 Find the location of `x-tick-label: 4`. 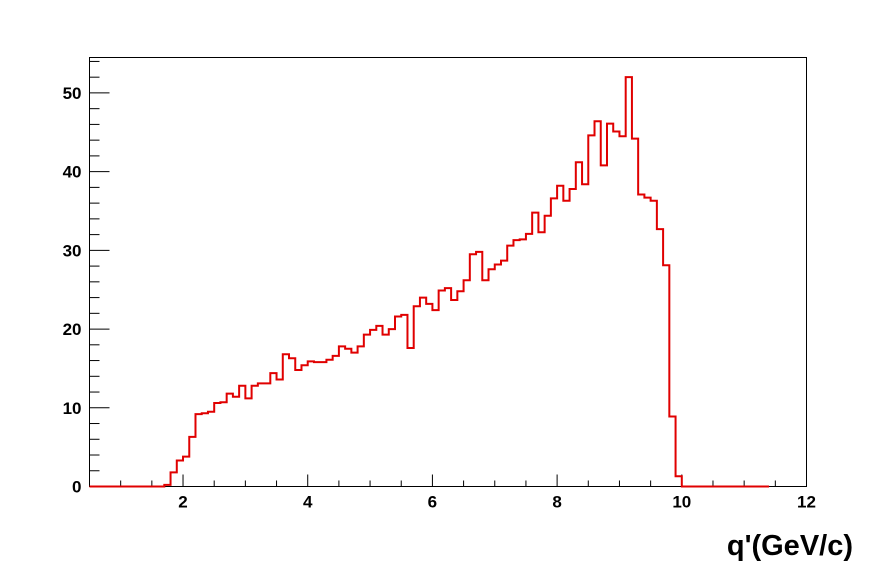

x-tick-label: 4 is located at coordinates (308, 502).